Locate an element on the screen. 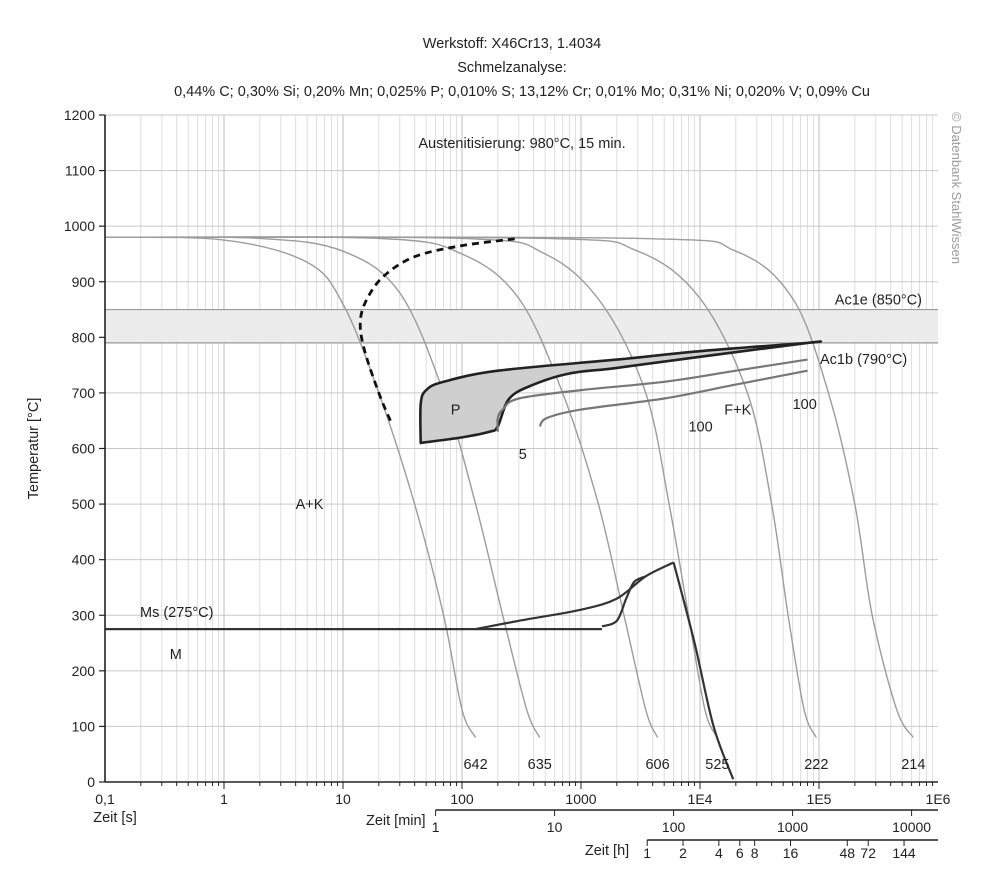  ac1e-label: Ac1e (850°C) is located at coordinates (878, 301).